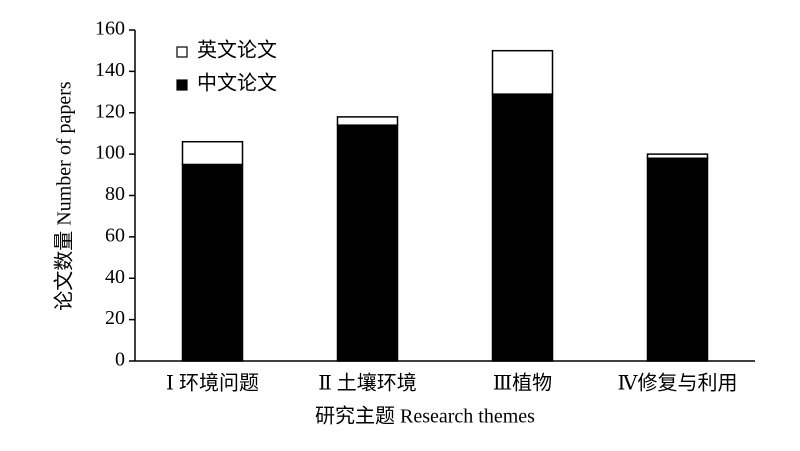  What do you see at coordinates (120, 360) in the screenshot?
I see `y-tick-label: 0` at bounding box center [120, 360].